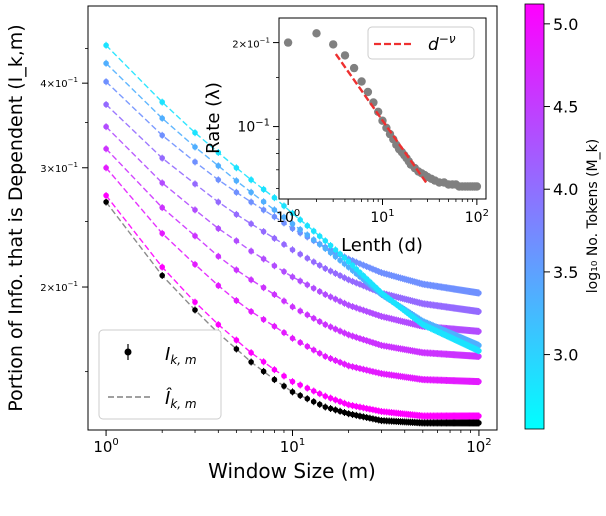 The width and height of the screenshot is (606, 516). Describe the element at coordinates (561, 190) in the screenshot. I see `colorbar-ticks: 3.0 3.5 4.0 4.5 5.0` at that location.